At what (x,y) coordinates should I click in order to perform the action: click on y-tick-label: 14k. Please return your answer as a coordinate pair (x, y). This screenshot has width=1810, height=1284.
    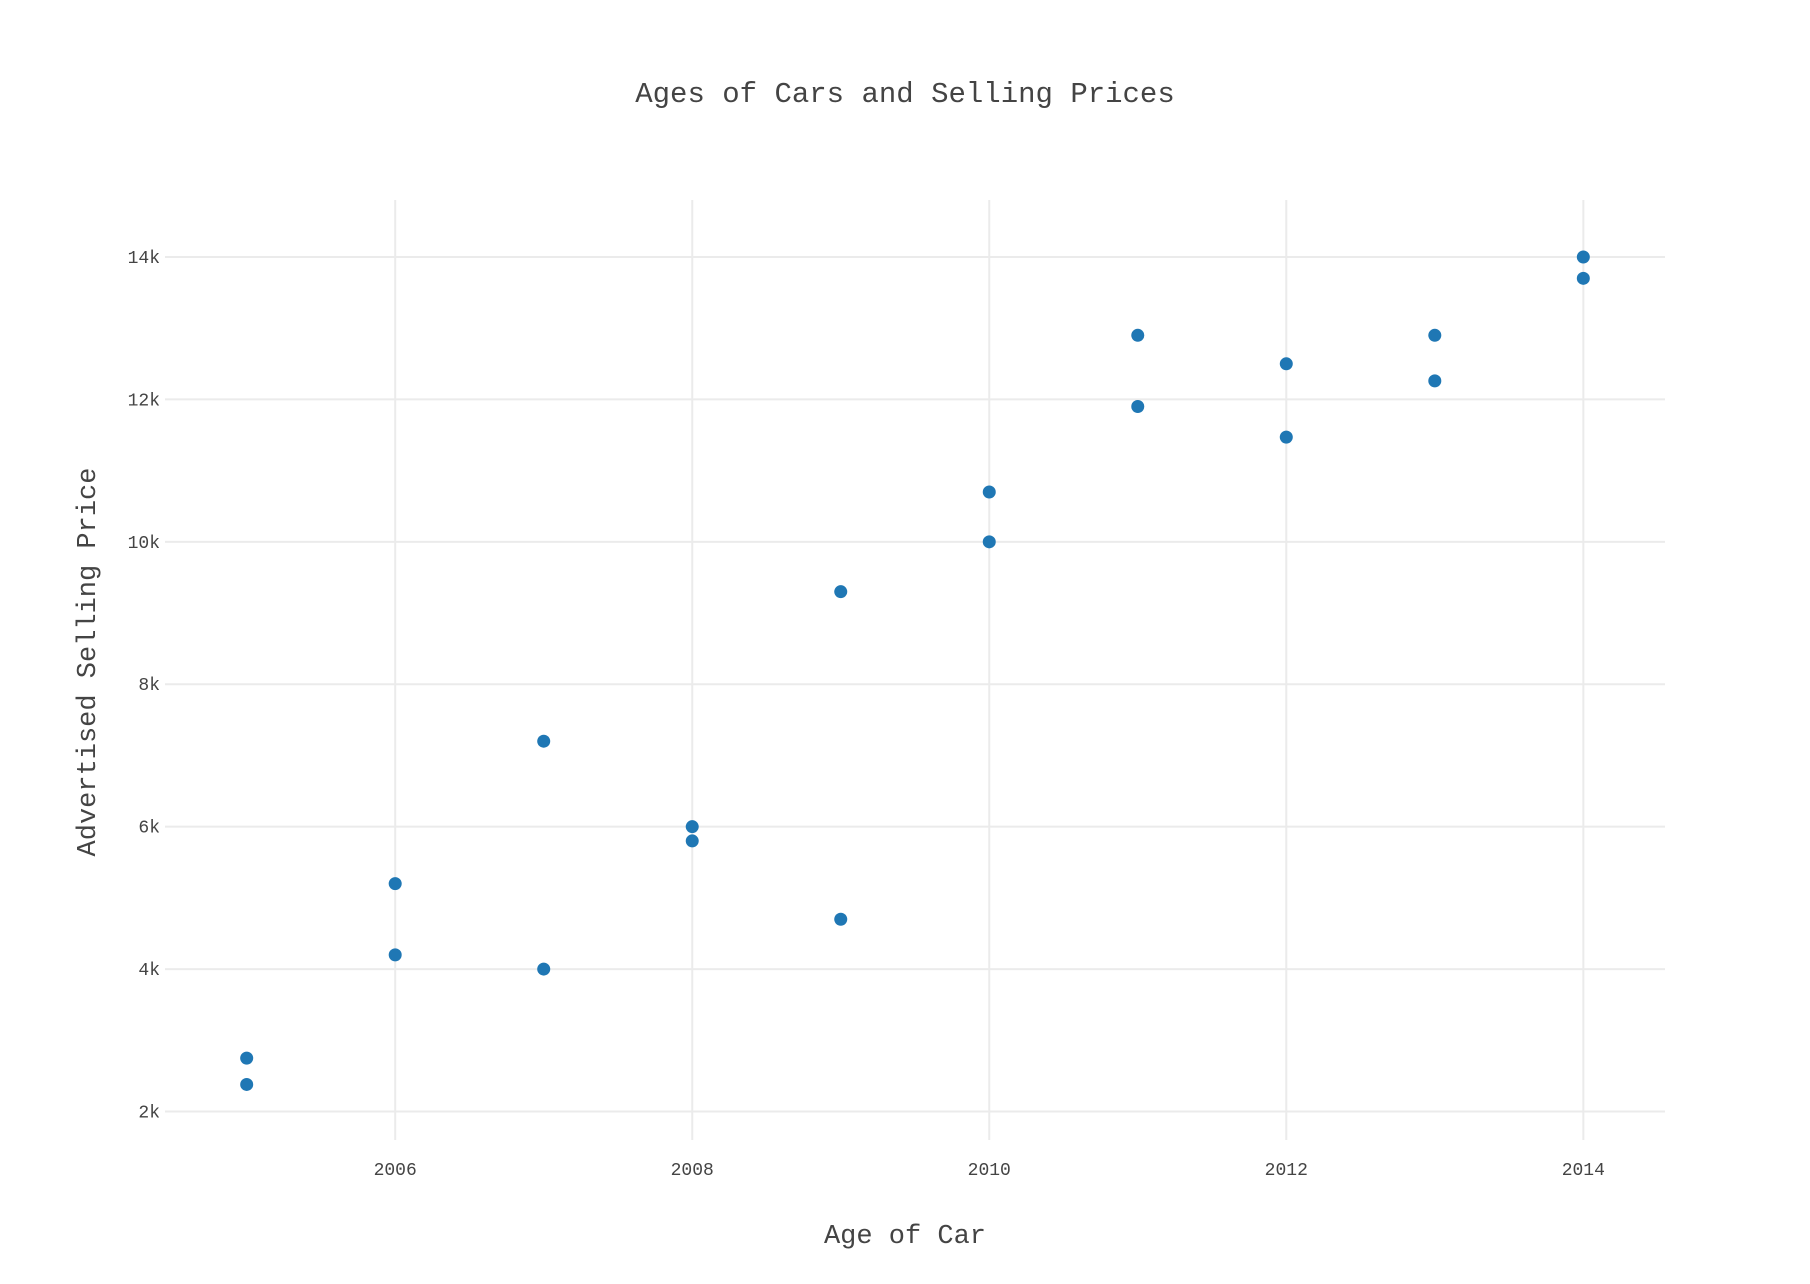
    Looking at the image, I should click on (144, 259).